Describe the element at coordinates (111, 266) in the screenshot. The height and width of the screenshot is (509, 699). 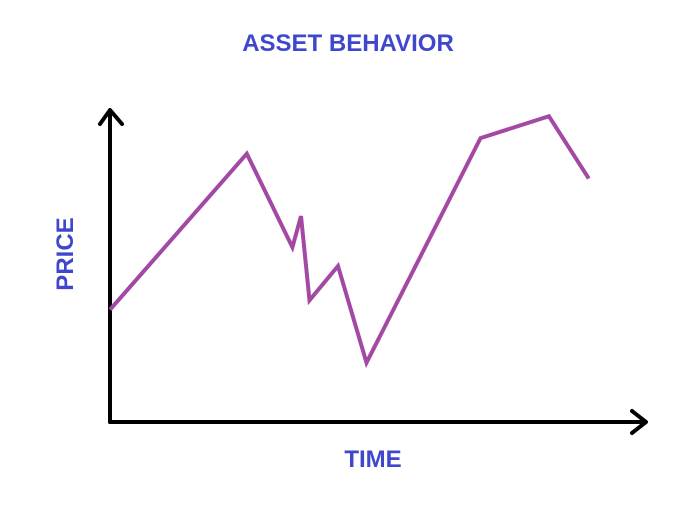
I see `y-axis` at that location.